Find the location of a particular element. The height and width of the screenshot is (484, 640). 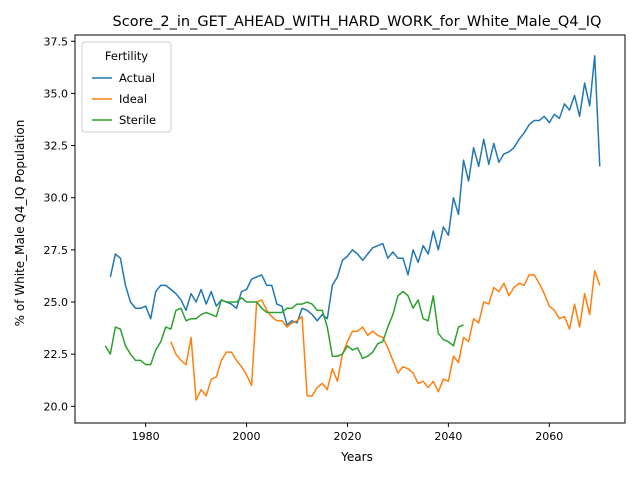

y-tick-label: 20.0 is located at coordinates (56, 406).